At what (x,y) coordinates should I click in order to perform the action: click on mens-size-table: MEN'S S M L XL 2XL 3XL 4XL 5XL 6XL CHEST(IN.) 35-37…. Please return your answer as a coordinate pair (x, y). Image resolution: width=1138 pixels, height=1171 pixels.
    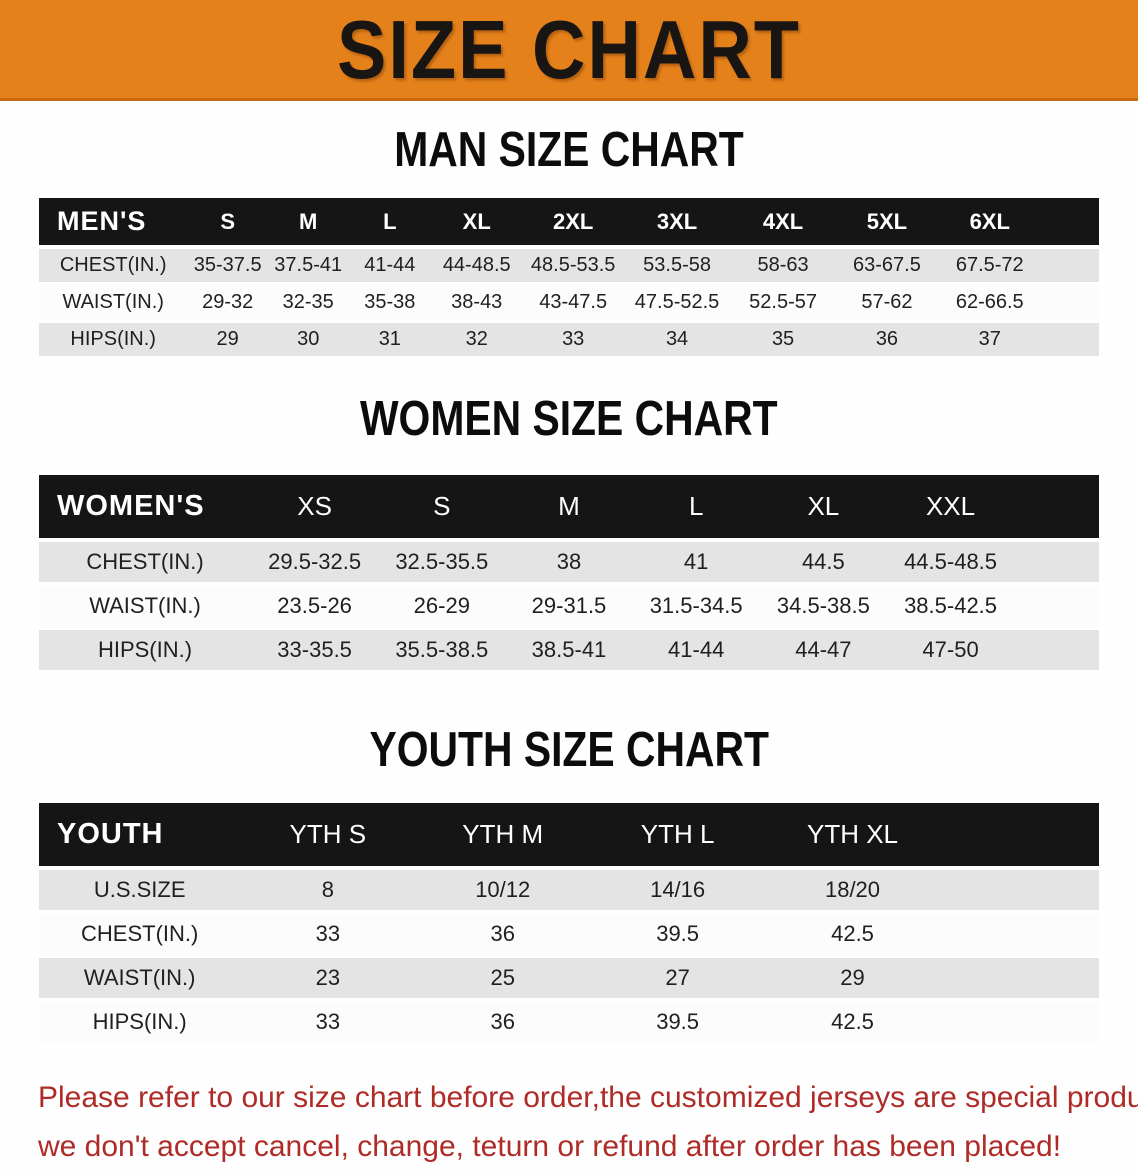
    Looking at the image, I should click on (569, 277).